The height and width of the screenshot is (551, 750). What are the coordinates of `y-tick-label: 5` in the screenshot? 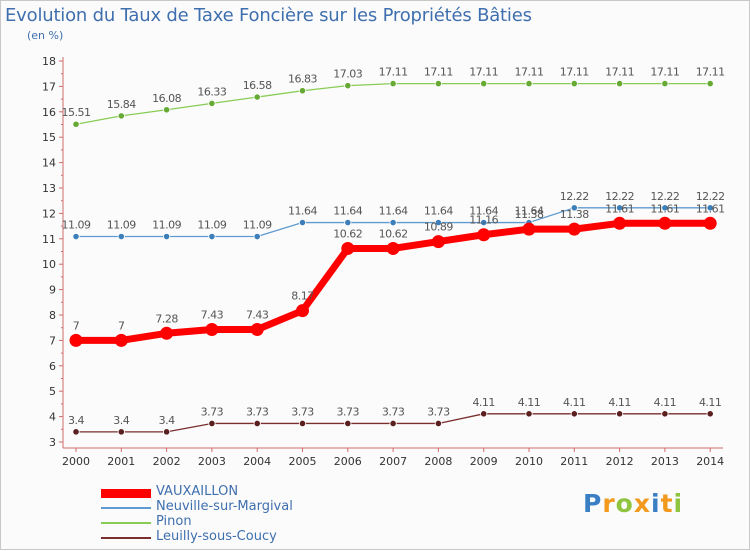 It's located at (52, 391).